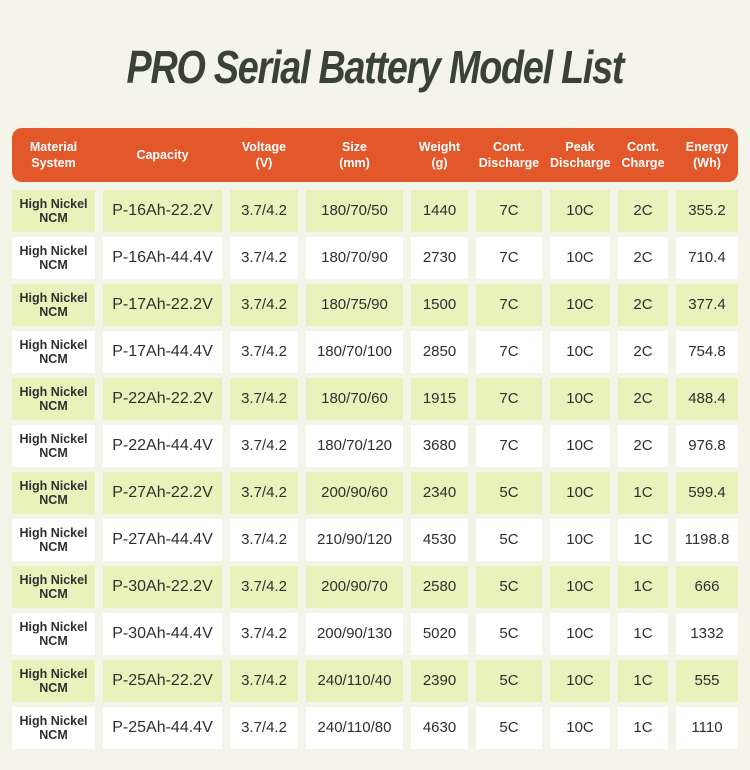 Image resolution: width=750 pixels, height=770 pixels. I want to click on table-cell: 180/70/60, so click(354, 399).